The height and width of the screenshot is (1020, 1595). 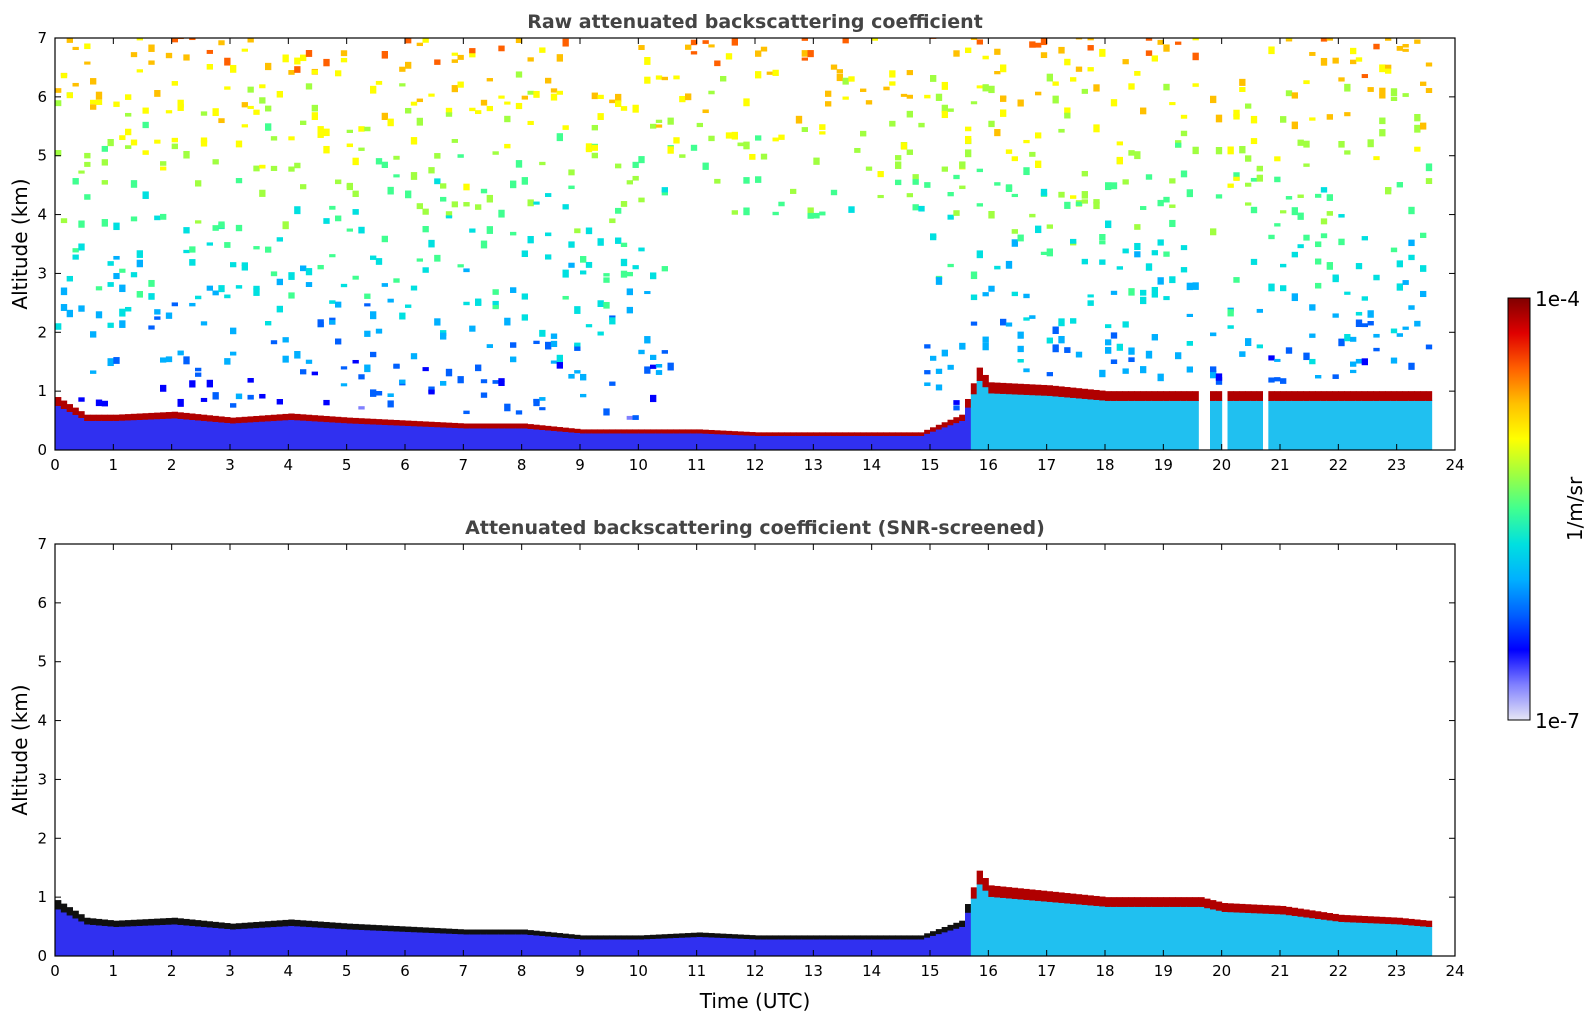 I want to click on y-tick-label: 5, so click(x=42, y=662).